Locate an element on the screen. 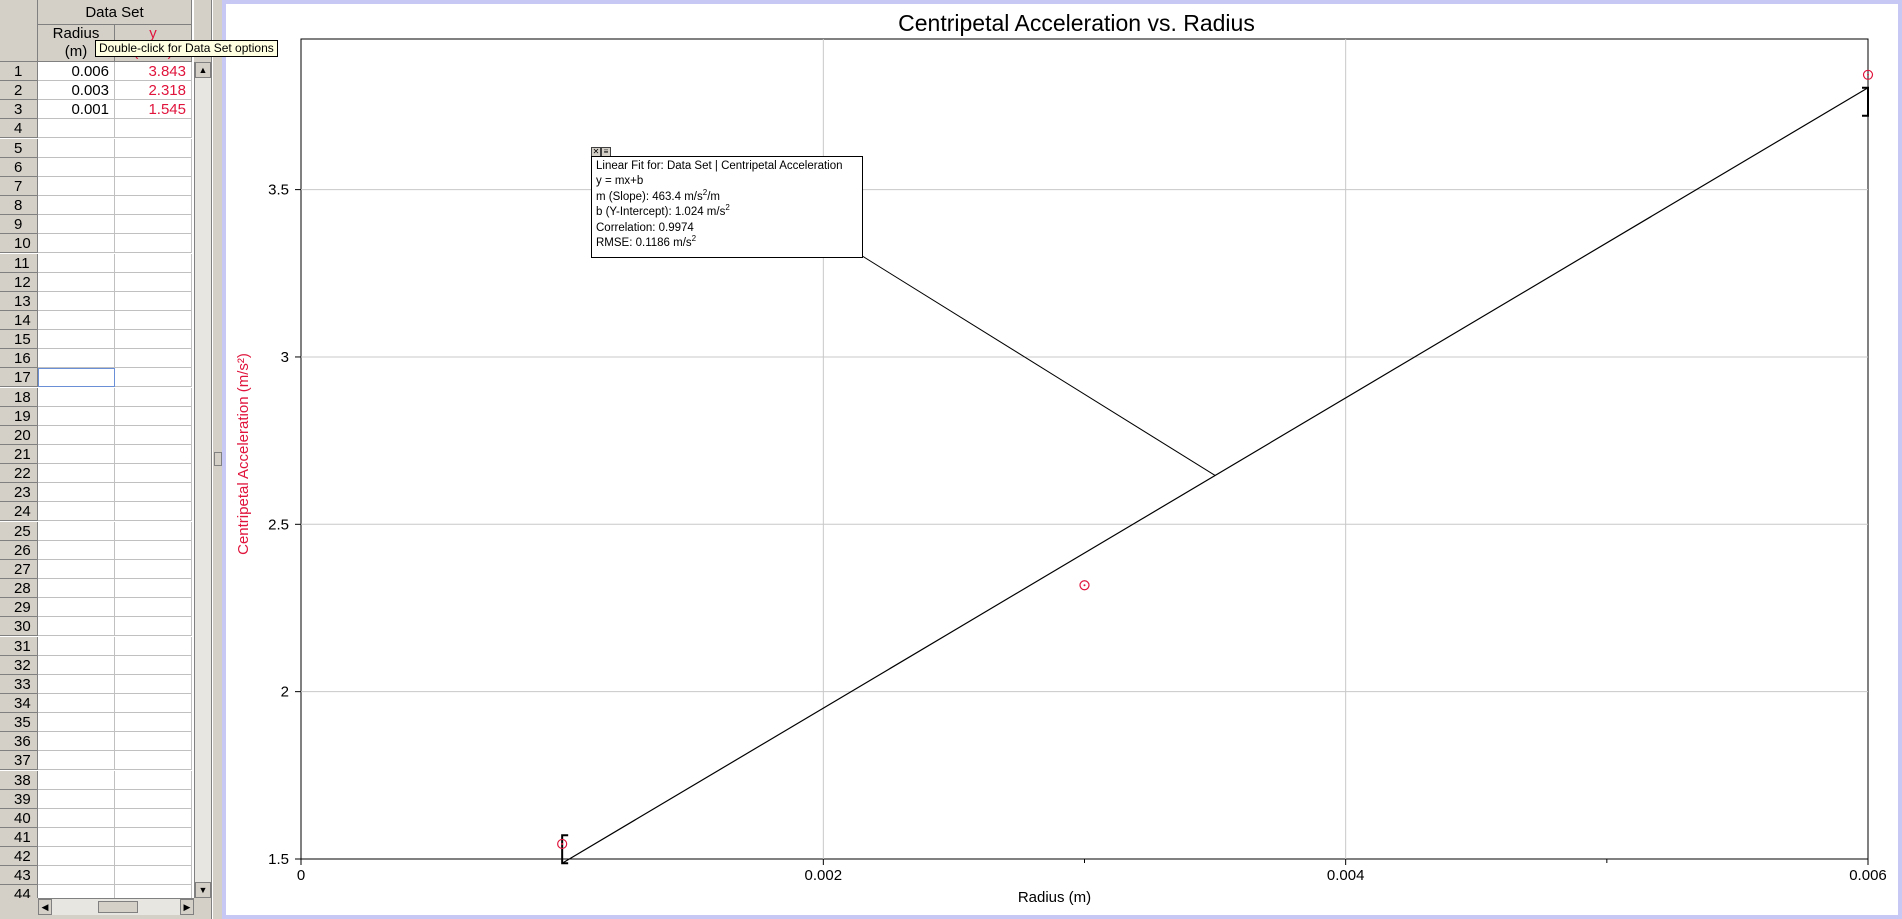 The width and height of the screenshot is (1902, 919). row-number: 25 is located at coordinates (19, 531).